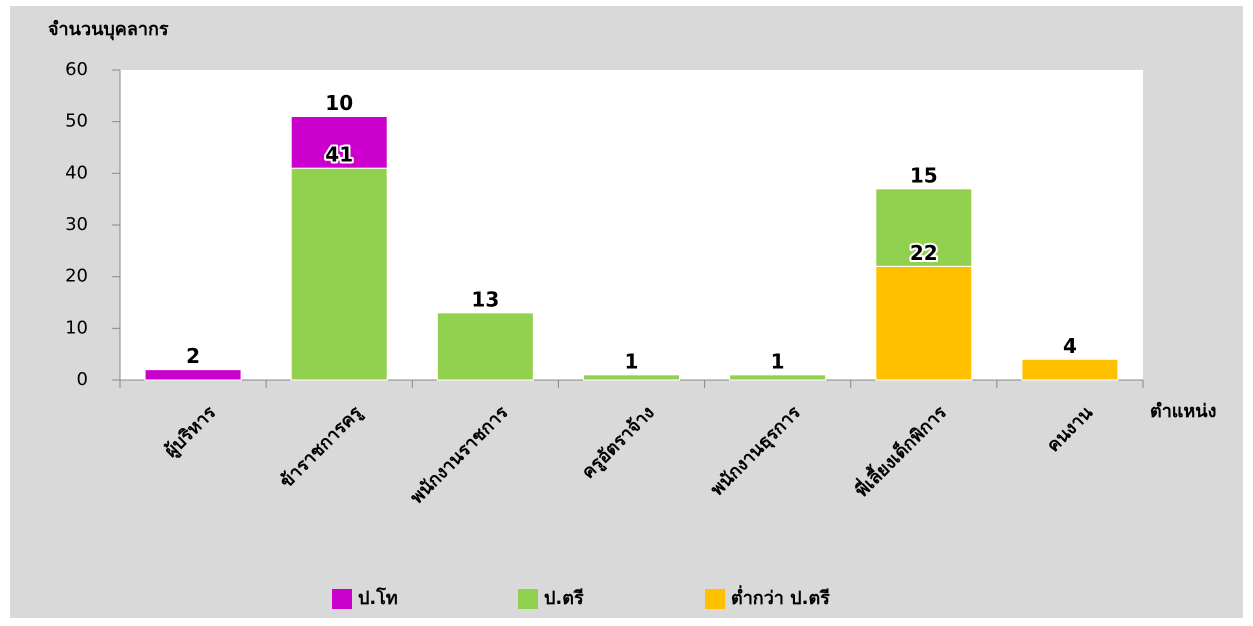  Describe the element at coordinates (485, 299) in the screenshot. I see `data-label: 13` at that location.